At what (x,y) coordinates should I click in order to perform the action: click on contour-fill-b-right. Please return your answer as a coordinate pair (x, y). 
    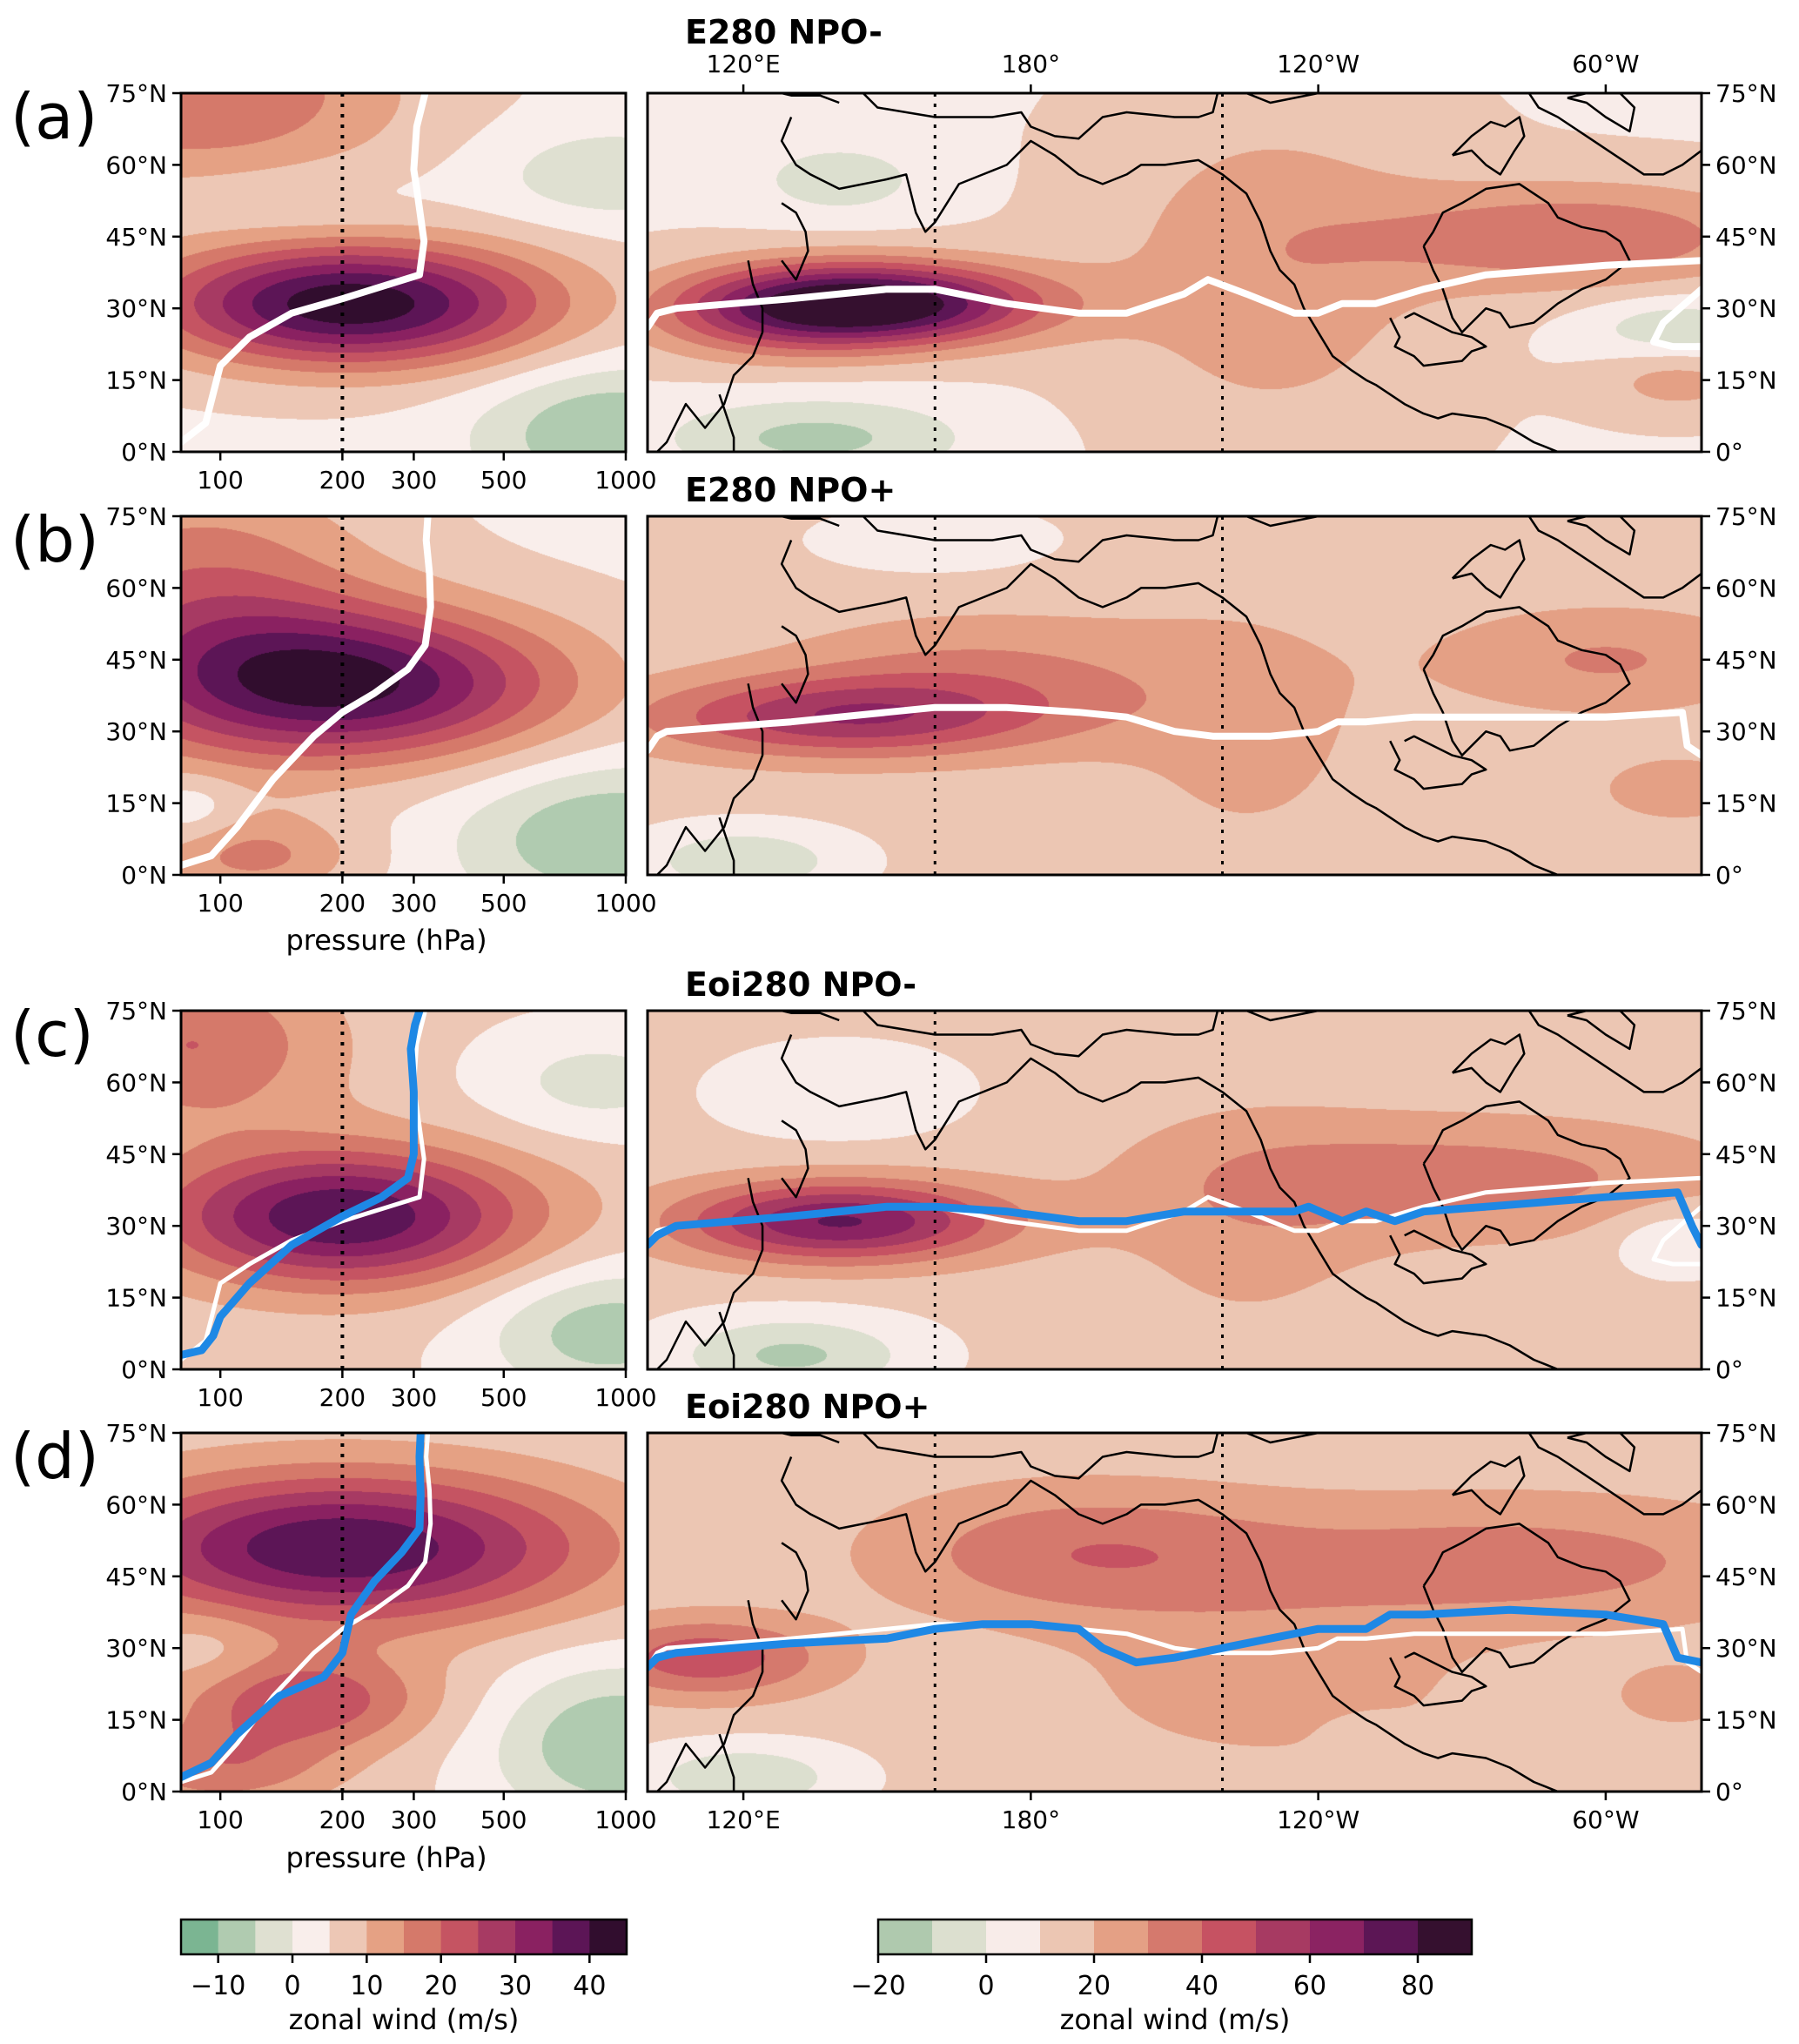
    Looking at the image, I should click on (1175, 695).